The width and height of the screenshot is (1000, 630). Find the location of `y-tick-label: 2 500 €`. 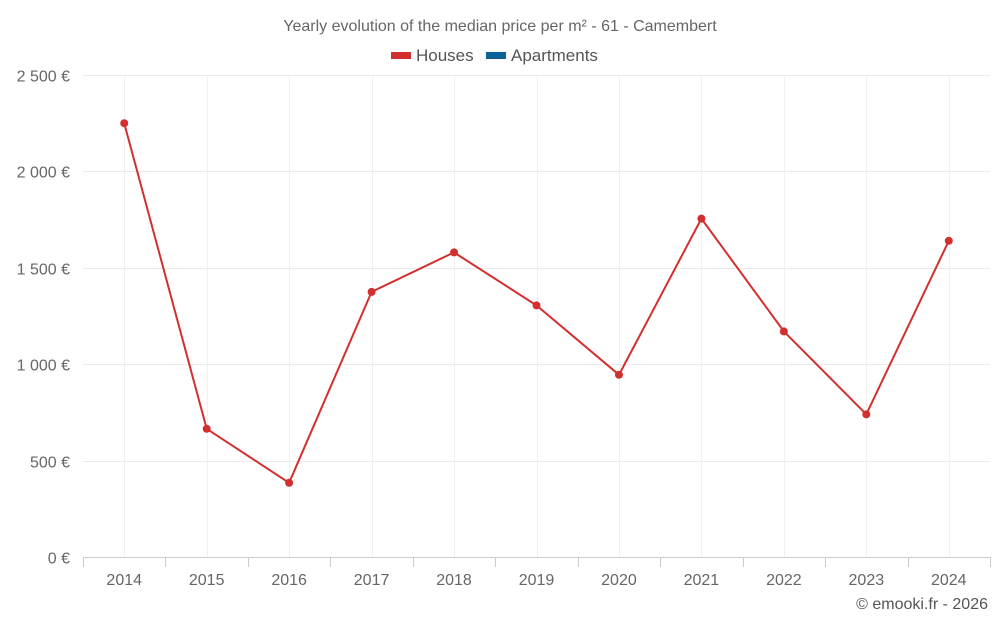

y-tick-label: 2 500 € is located at coordinates (43, 77).